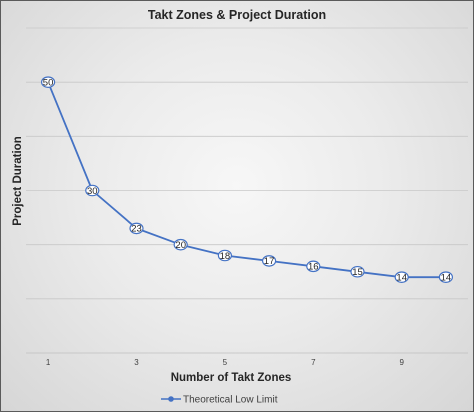 Image resolution: width=474 pixels, height=412 pixels. I want to click on data-label: 30, so click(92, 191).